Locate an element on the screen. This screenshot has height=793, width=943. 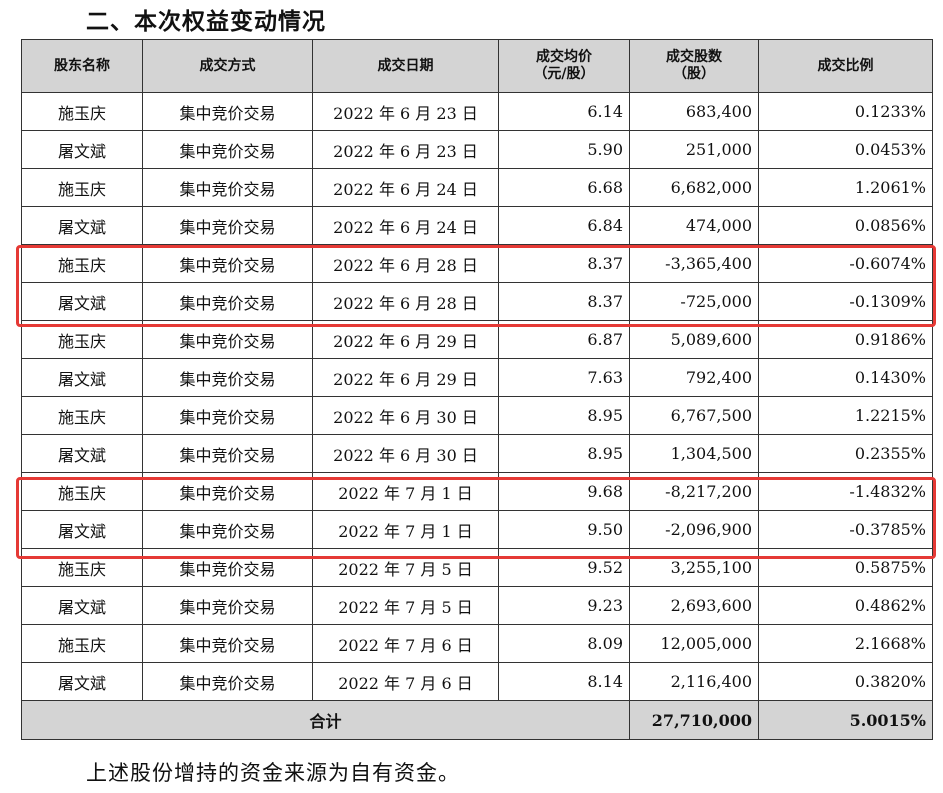
header-shareholder: 股东名称 is located at coordinates (82, 66).